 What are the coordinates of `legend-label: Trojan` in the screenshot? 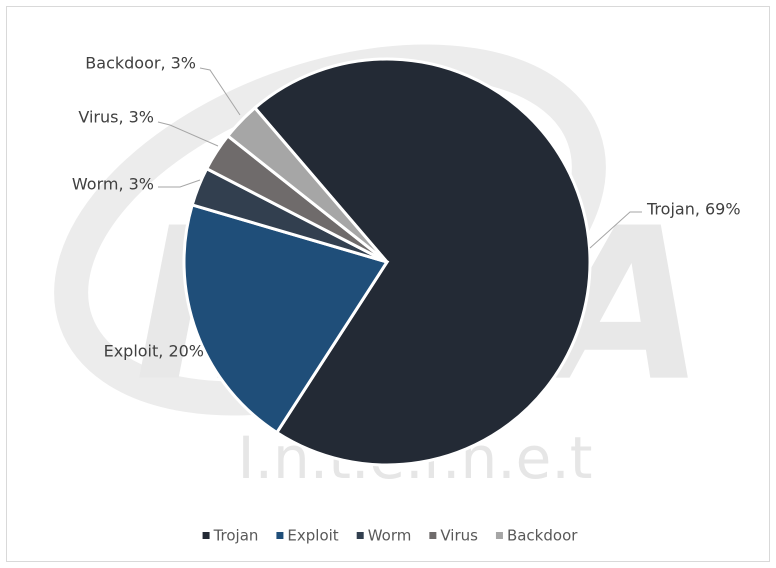 It's located at (236, 536).